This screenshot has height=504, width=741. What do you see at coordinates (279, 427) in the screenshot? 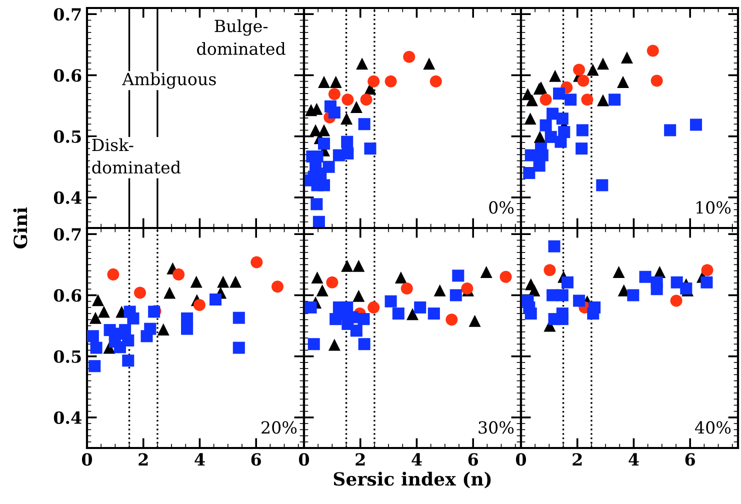
I see `annotation: 20%` at bounding box center [279, 427].